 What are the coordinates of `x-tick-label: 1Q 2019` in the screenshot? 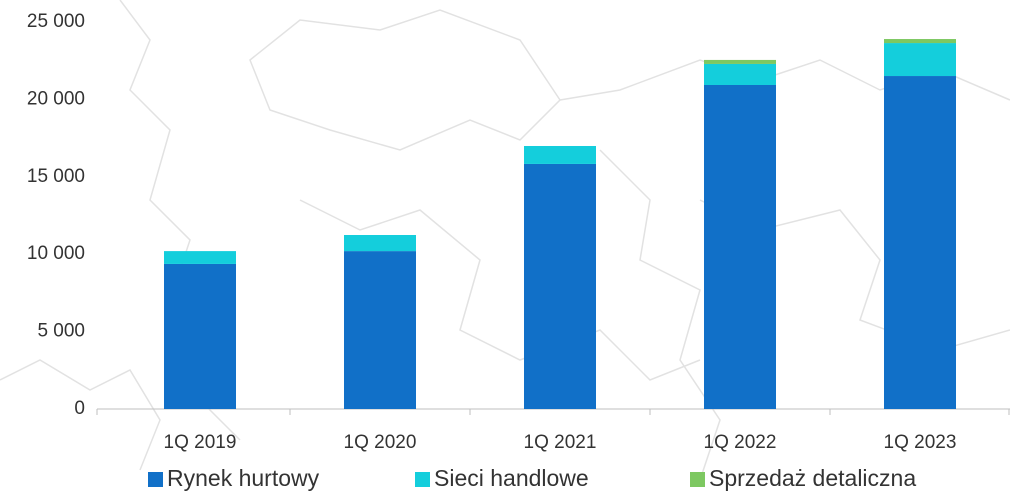 It's located at (200, 442).